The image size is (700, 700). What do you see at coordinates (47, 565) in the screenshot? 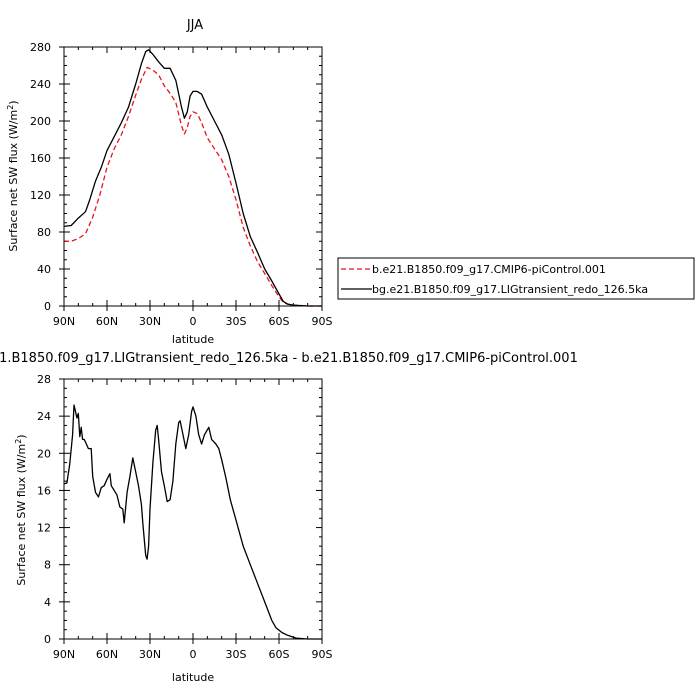
I see `bottom-y-tick-label: 8` at bounding box center [47, 565].